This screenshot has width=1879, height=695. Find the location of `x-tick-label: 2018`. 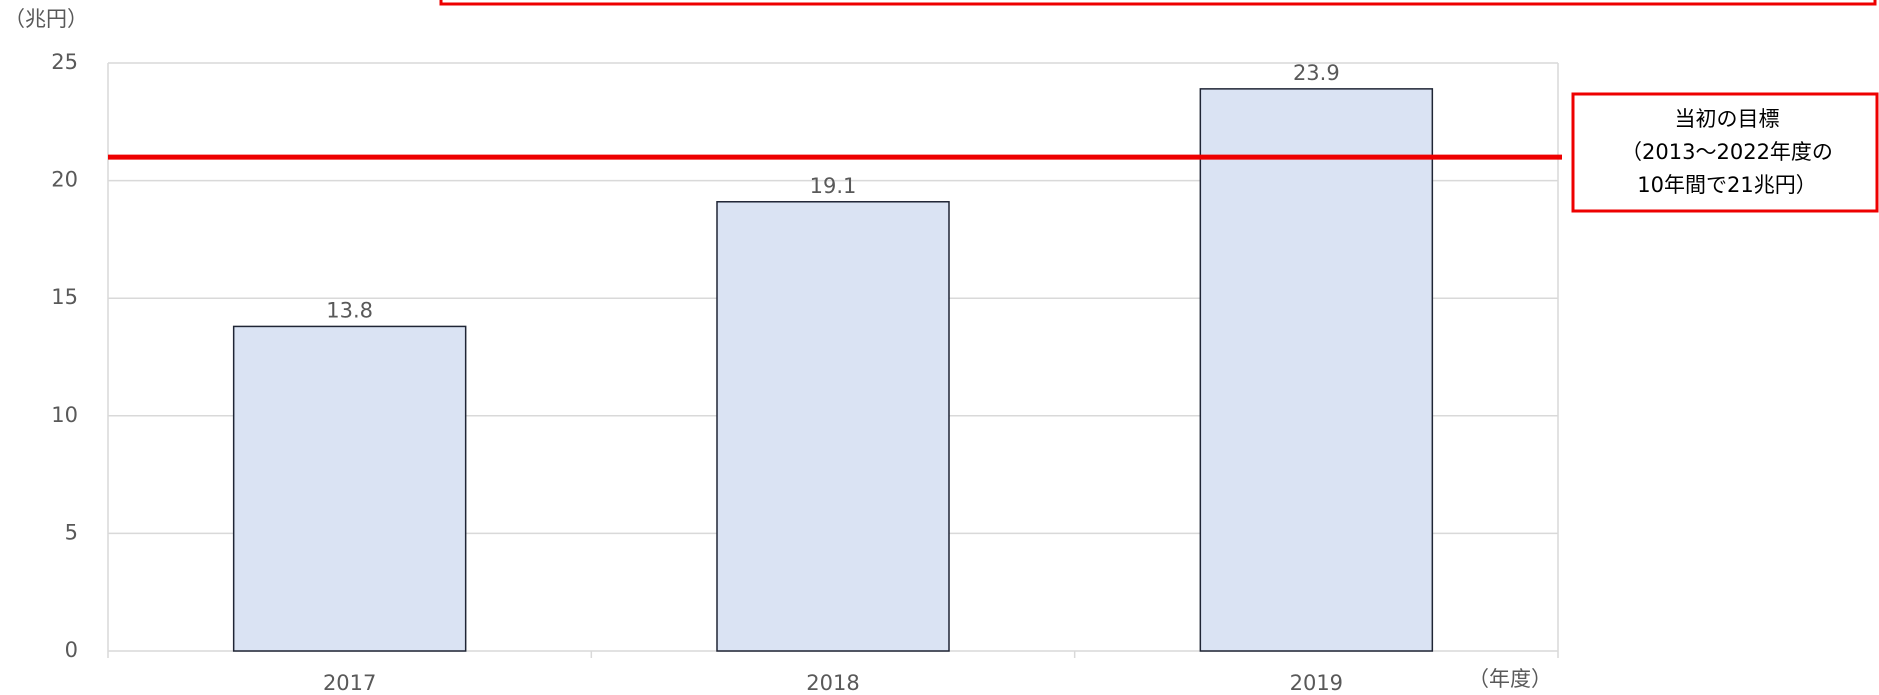

x-tick-label: 2018 is located at coordinates (832, 683).